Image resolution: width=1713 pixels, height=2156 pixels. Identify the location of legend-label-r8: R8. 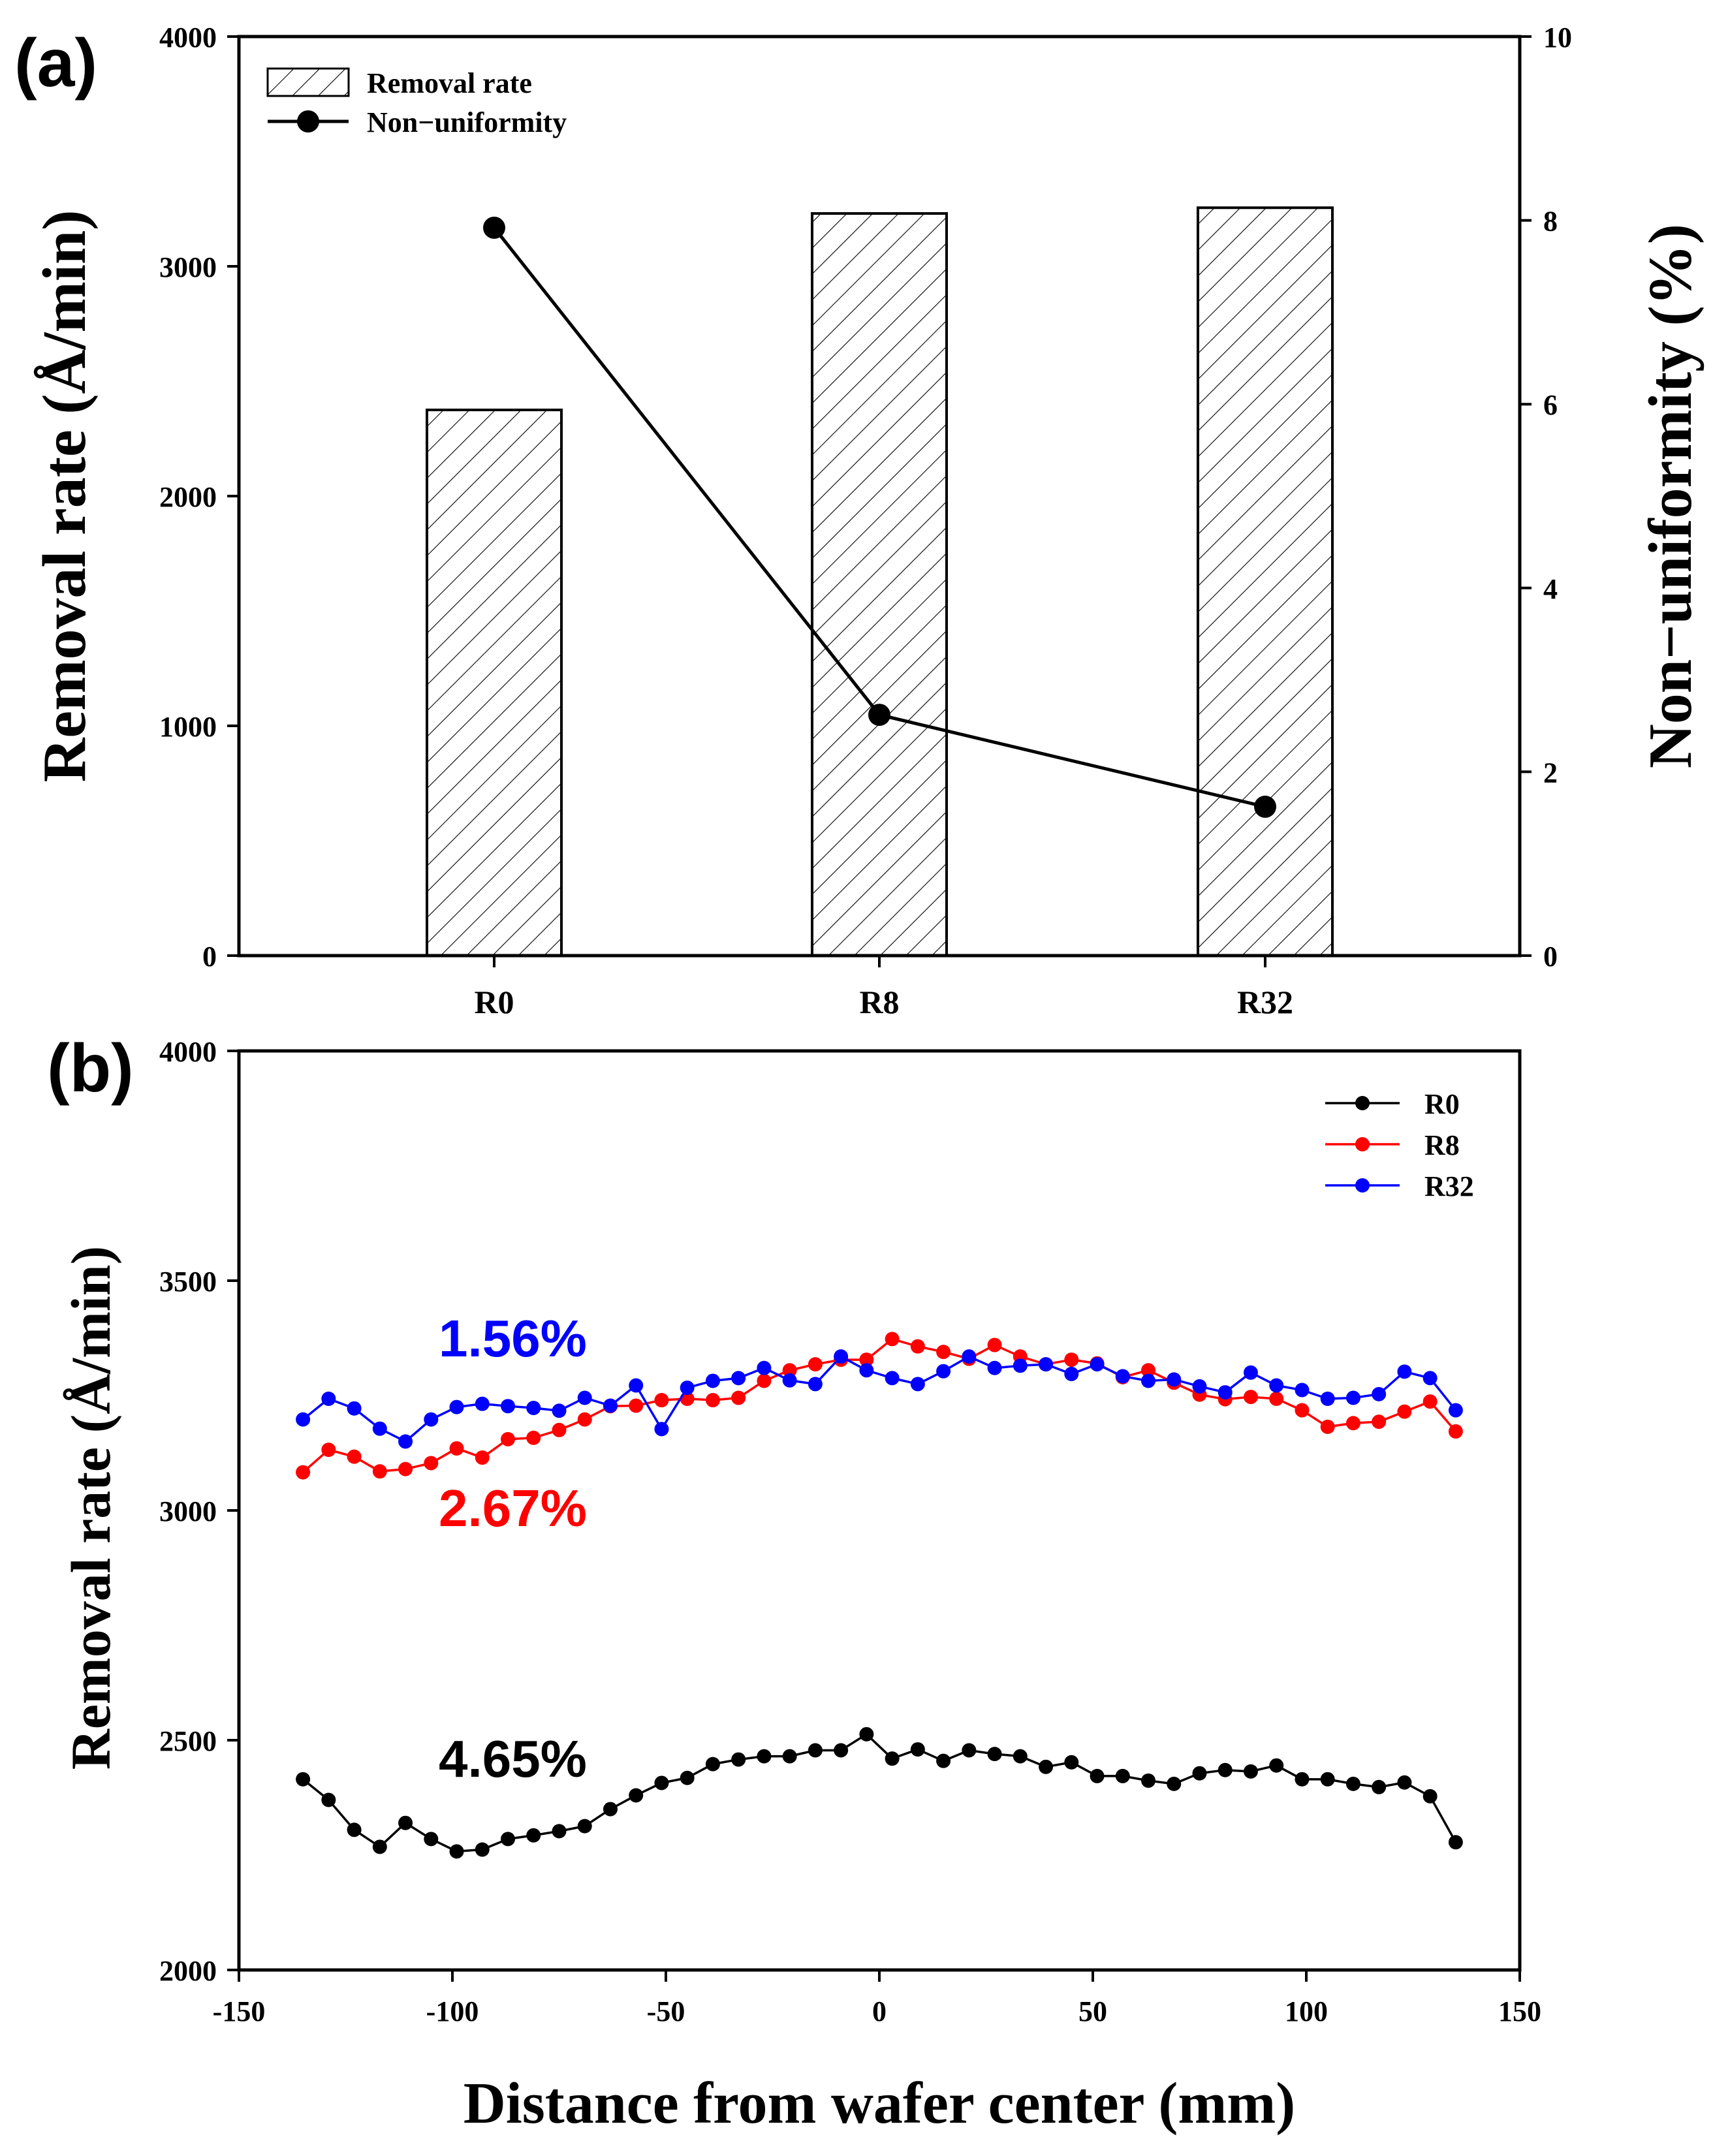
(1442, 1145).